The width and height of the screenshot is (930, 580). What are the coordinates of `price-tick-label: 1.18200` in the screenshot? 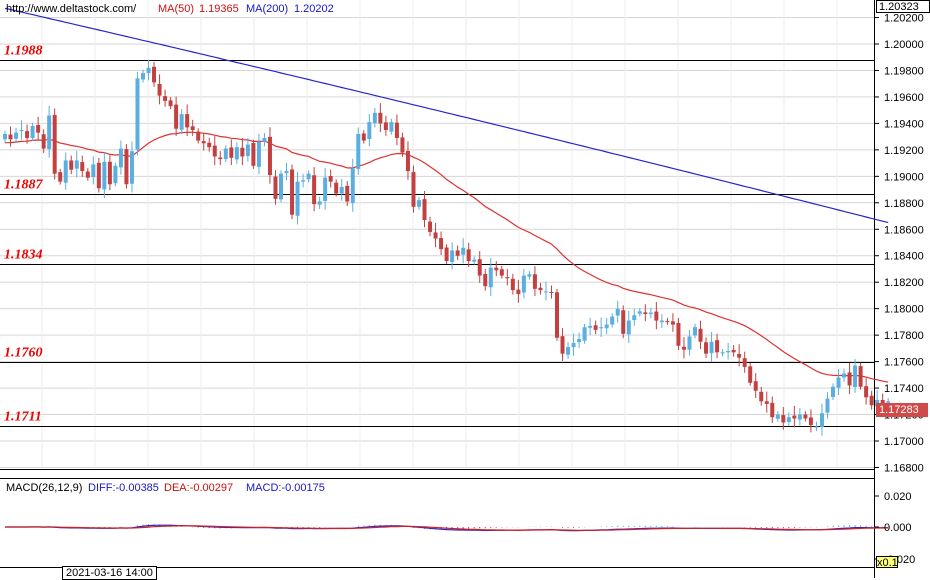 It's located at (904, 283).